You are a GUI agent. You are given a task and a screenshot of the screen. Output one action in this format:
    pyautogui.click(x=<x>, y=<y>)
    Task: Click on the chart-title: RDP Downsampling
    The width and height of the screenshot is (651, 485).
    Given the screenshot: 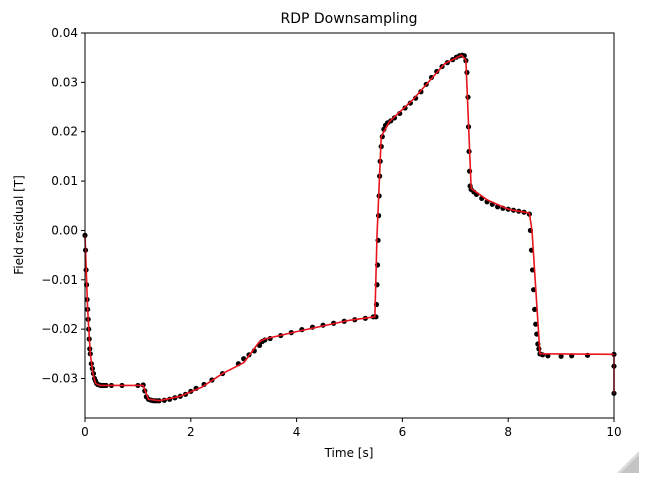 What is the action you would take?
    pyautogui.click(x=348, y=19)
    